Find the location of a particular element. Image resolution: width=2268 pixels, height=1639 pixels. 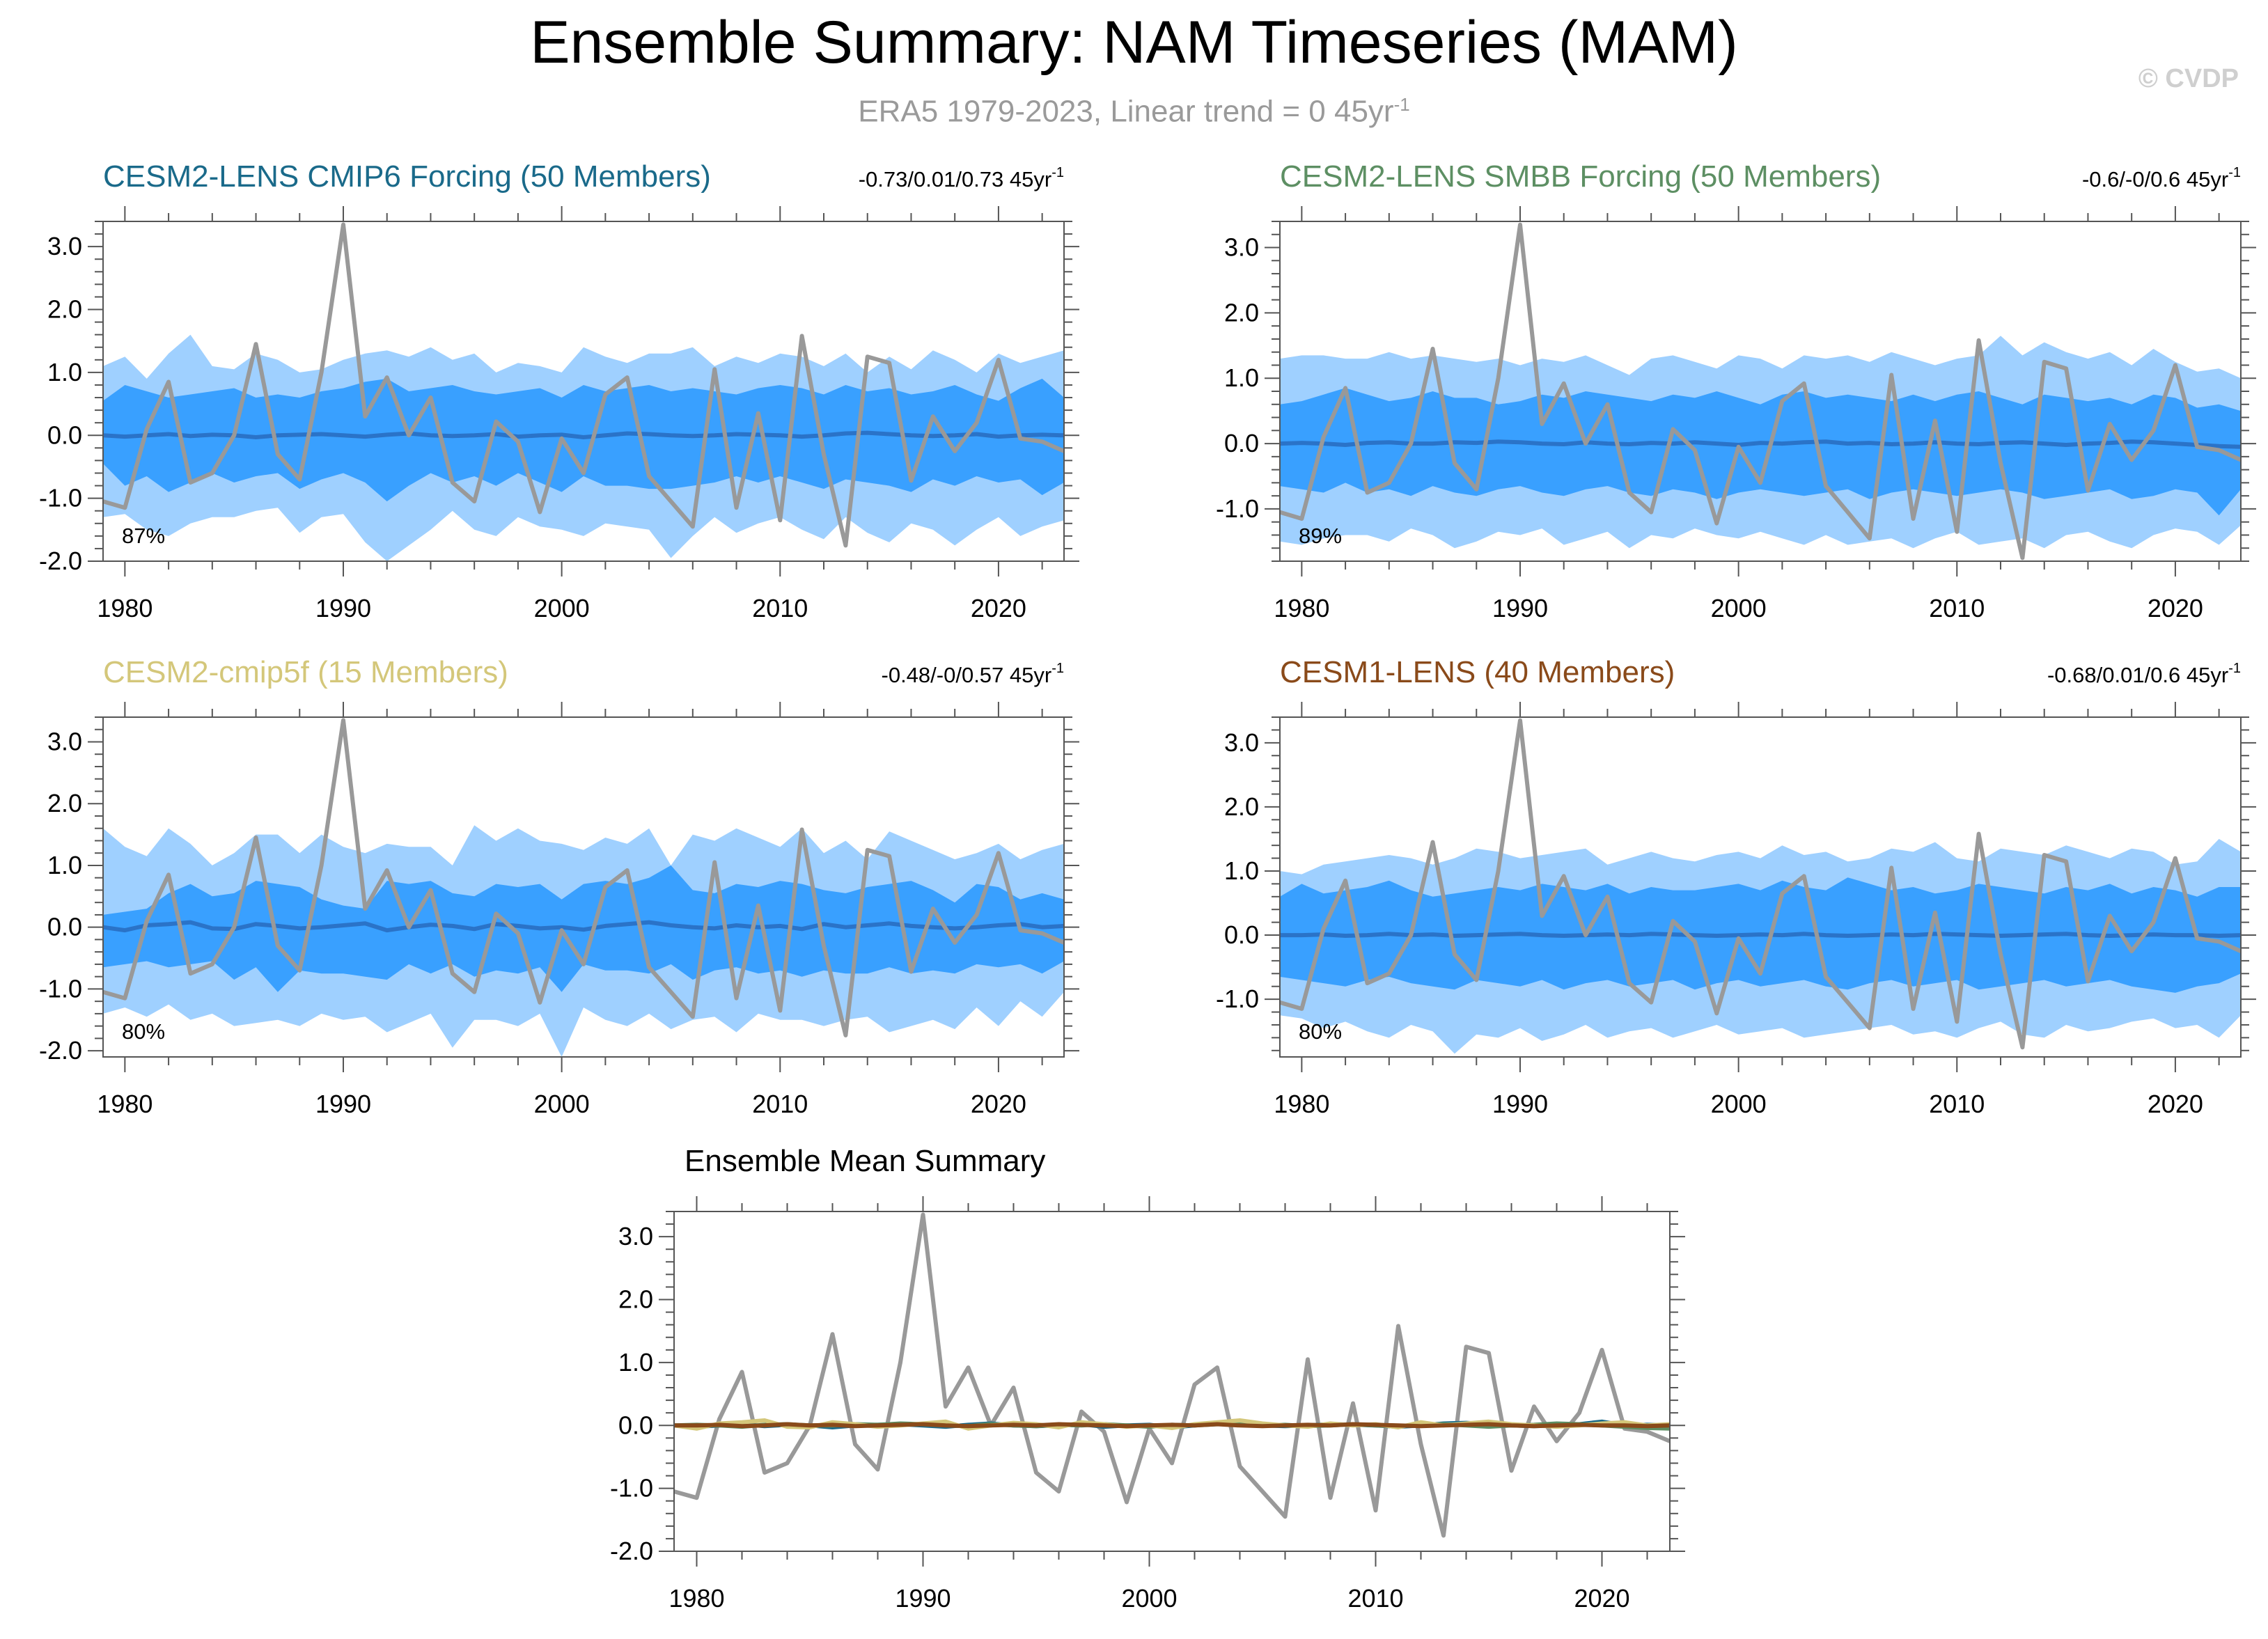

watermark: © CVDP is located at coordinates (2188, 78).